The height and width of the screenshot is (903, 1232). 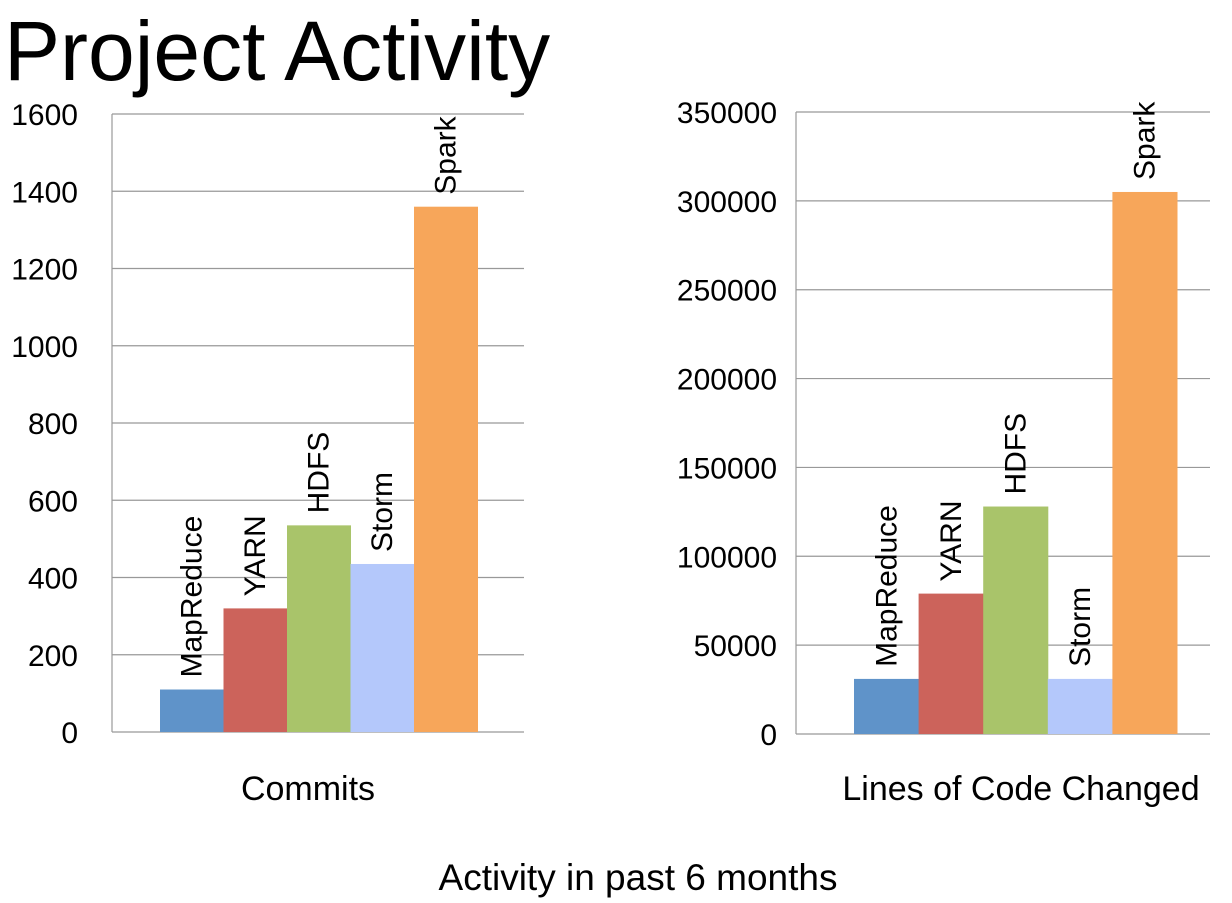 I want to click on chart-caption: Lines of Code Changed, so click(x=1020, y=789).